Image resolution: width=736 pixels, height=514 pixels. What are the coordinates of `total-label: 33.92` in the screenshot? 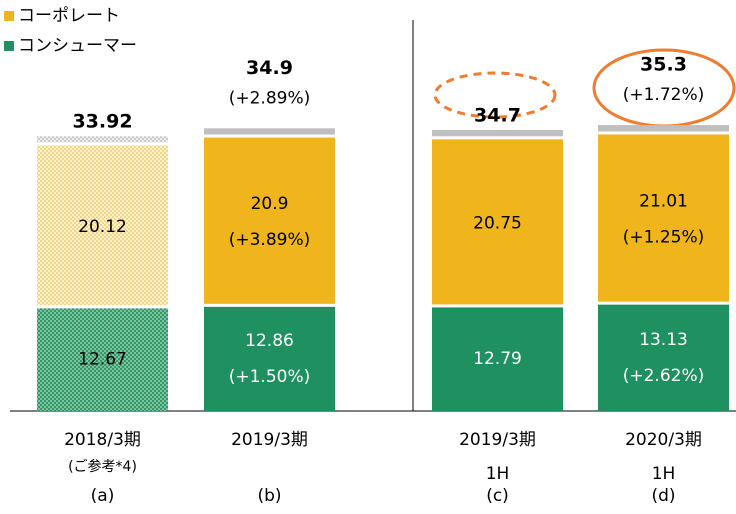 It's located at (102, 122).